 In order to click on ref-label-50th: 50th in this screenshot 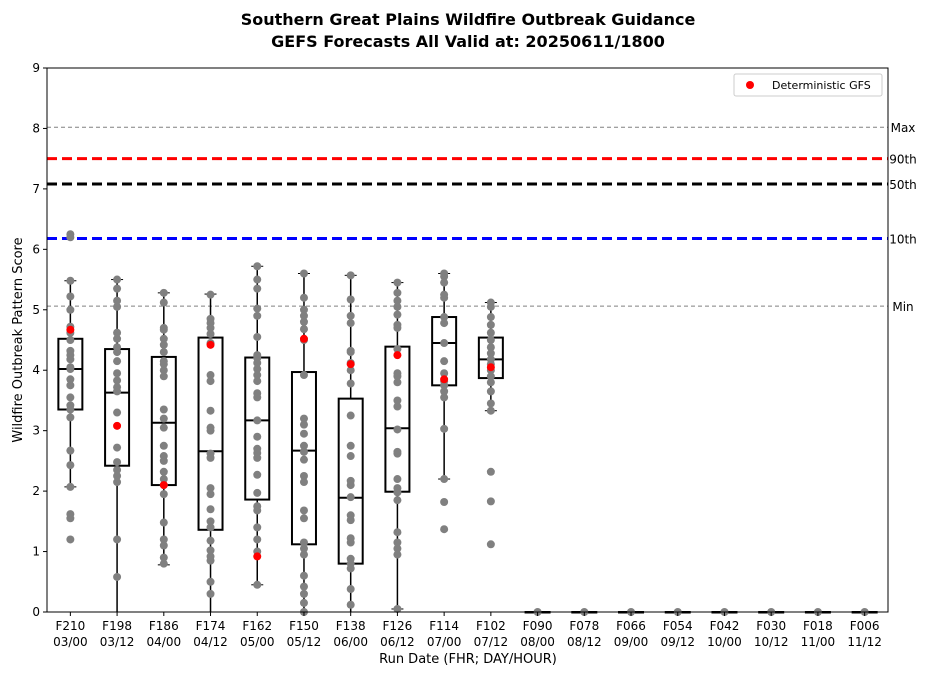, I will do `click(903, 185)`.